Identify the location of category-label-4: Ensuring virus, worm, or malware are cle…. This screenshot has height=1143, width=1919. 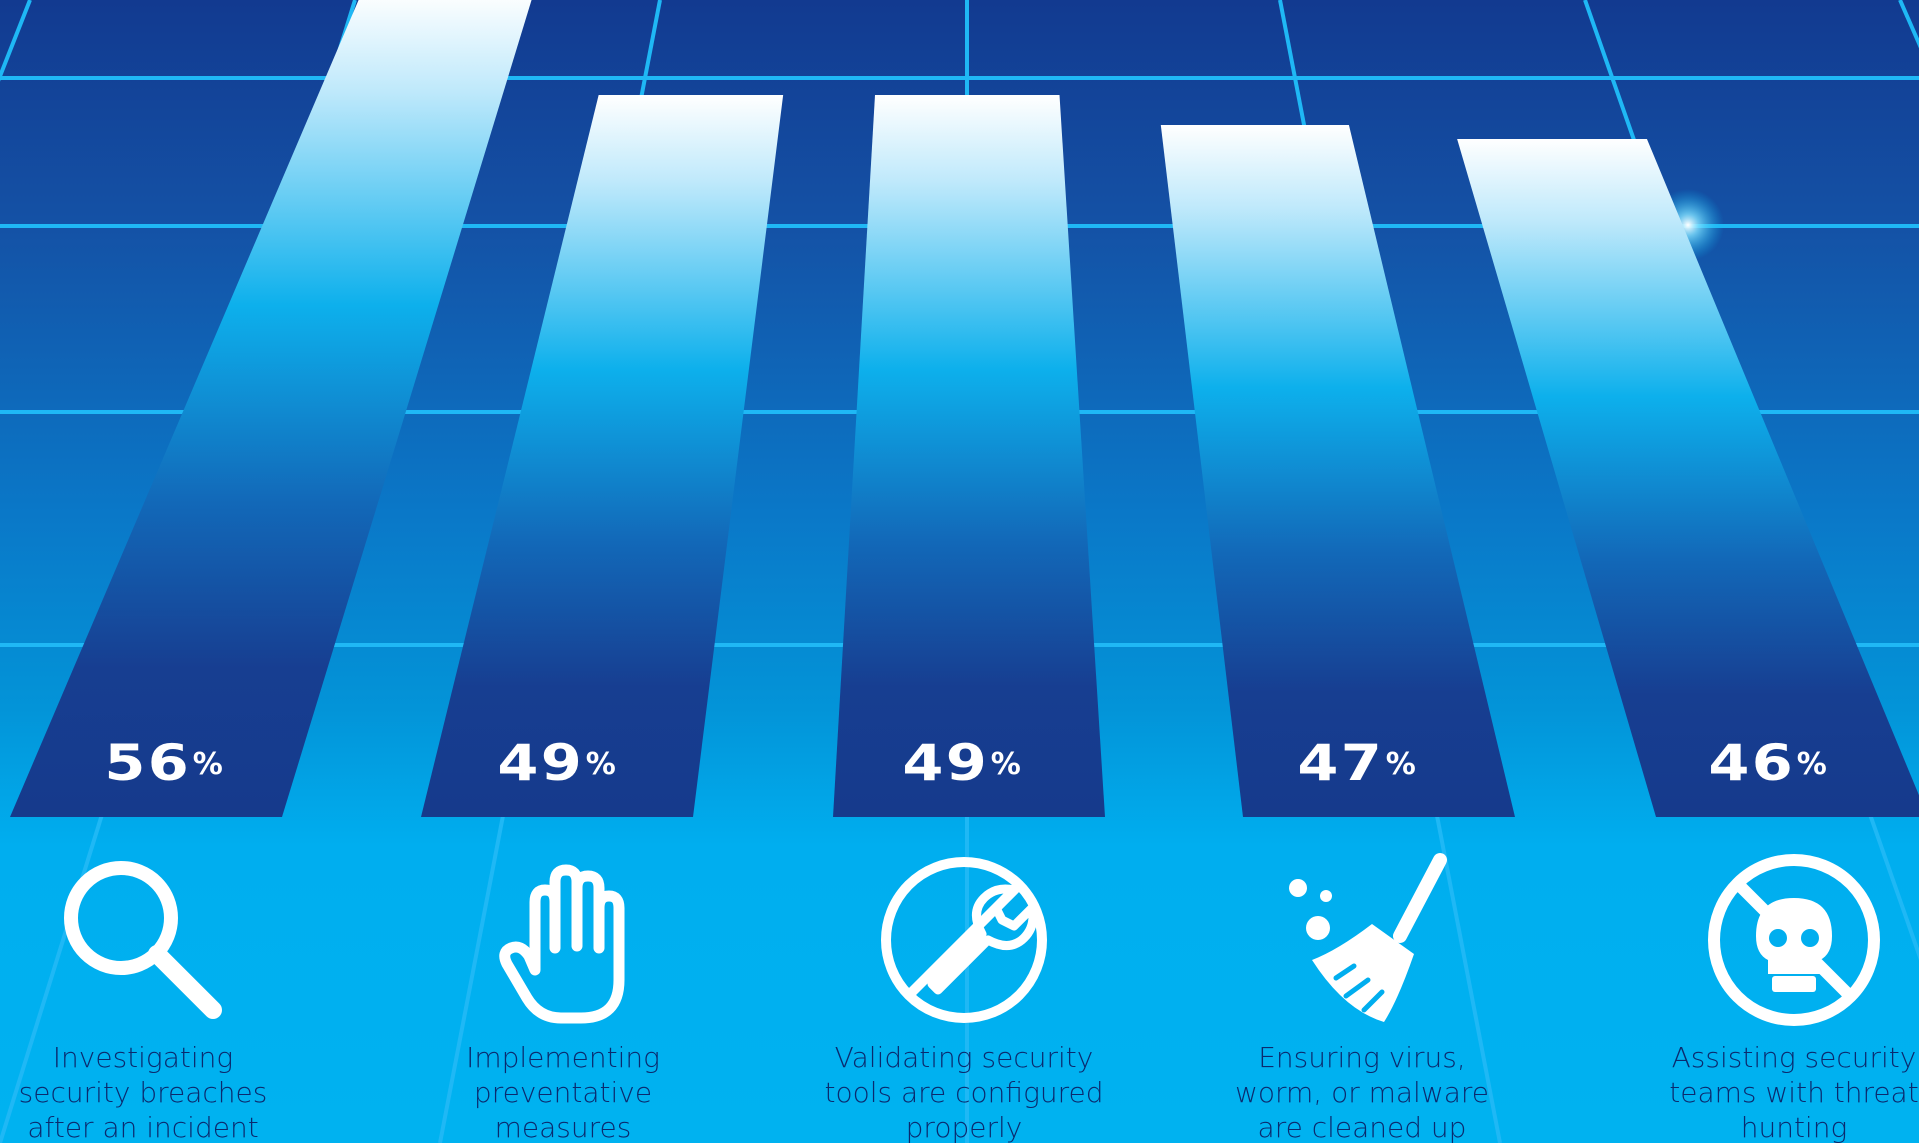
(1362, 1092).